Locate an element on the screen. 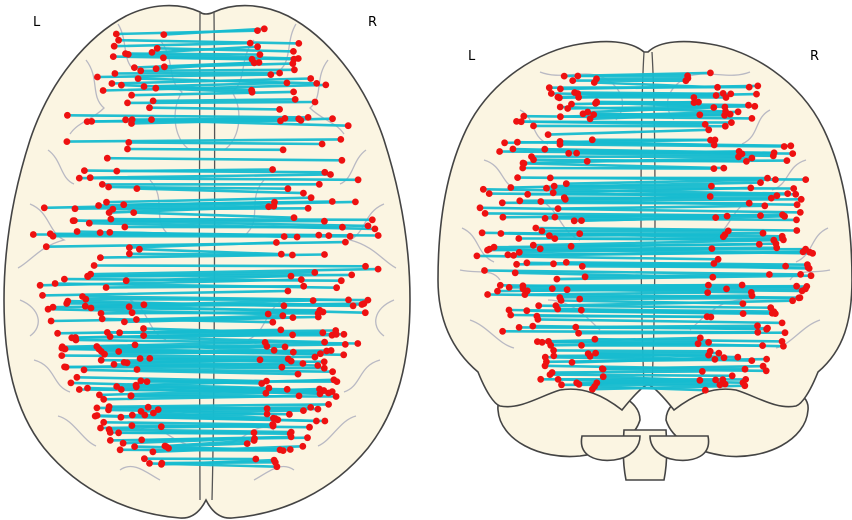 This screenshot has height=520, width=852. coronal-cerebellum-bottom is located at coordinates (645, 448).